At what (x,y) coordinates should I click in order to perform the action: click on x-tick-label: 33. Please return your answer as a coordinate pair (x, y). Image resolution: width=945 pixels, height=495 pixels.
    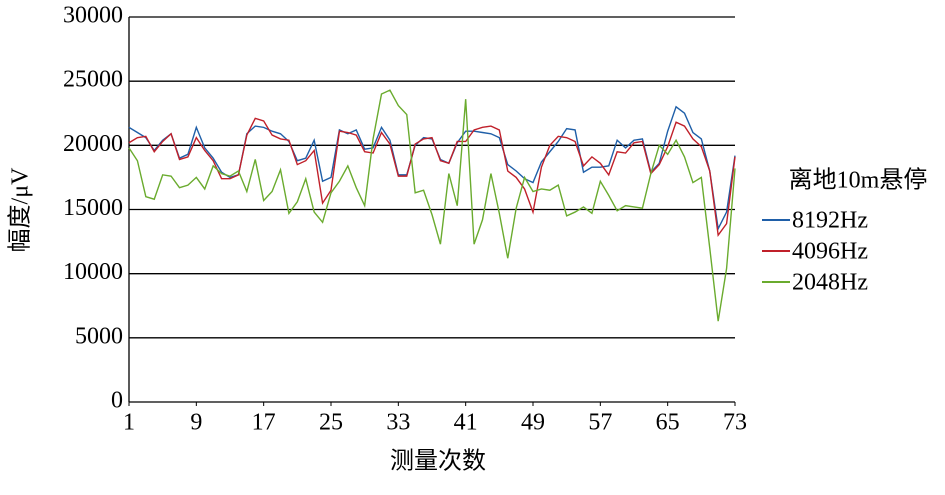
    Looking at the image, I should click on (398, 423).